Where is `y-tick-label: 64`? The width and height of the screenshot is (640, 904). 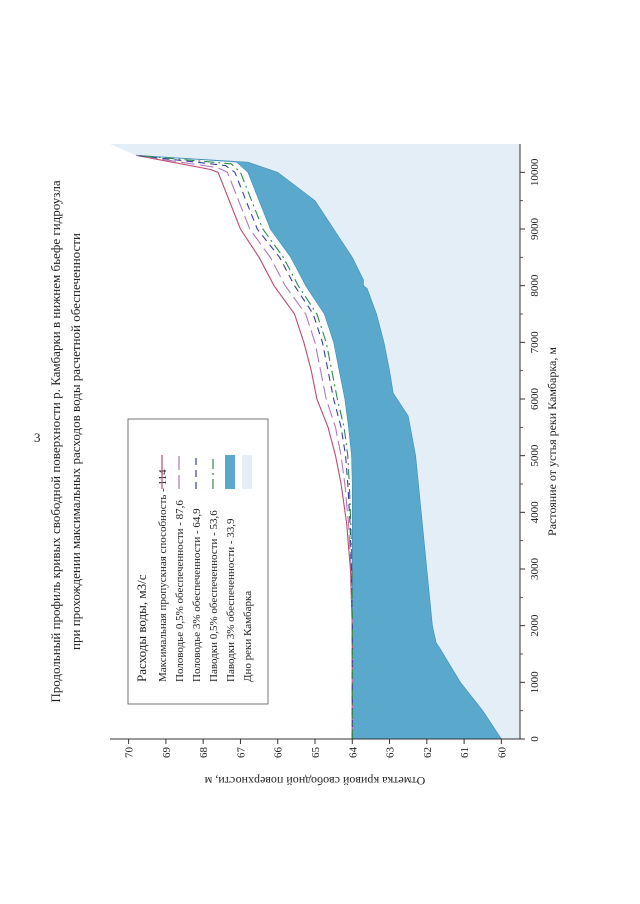
y-tick-label: 64 is located at coordinates (353, 753).